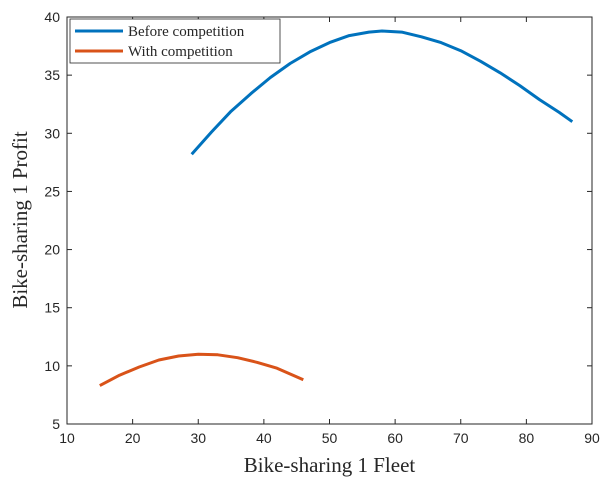 This screenshot has width=602, height=483. Describe the element at coordinates (52, 75) in the screenshot. I see `y-tick-label: 35` at that location.